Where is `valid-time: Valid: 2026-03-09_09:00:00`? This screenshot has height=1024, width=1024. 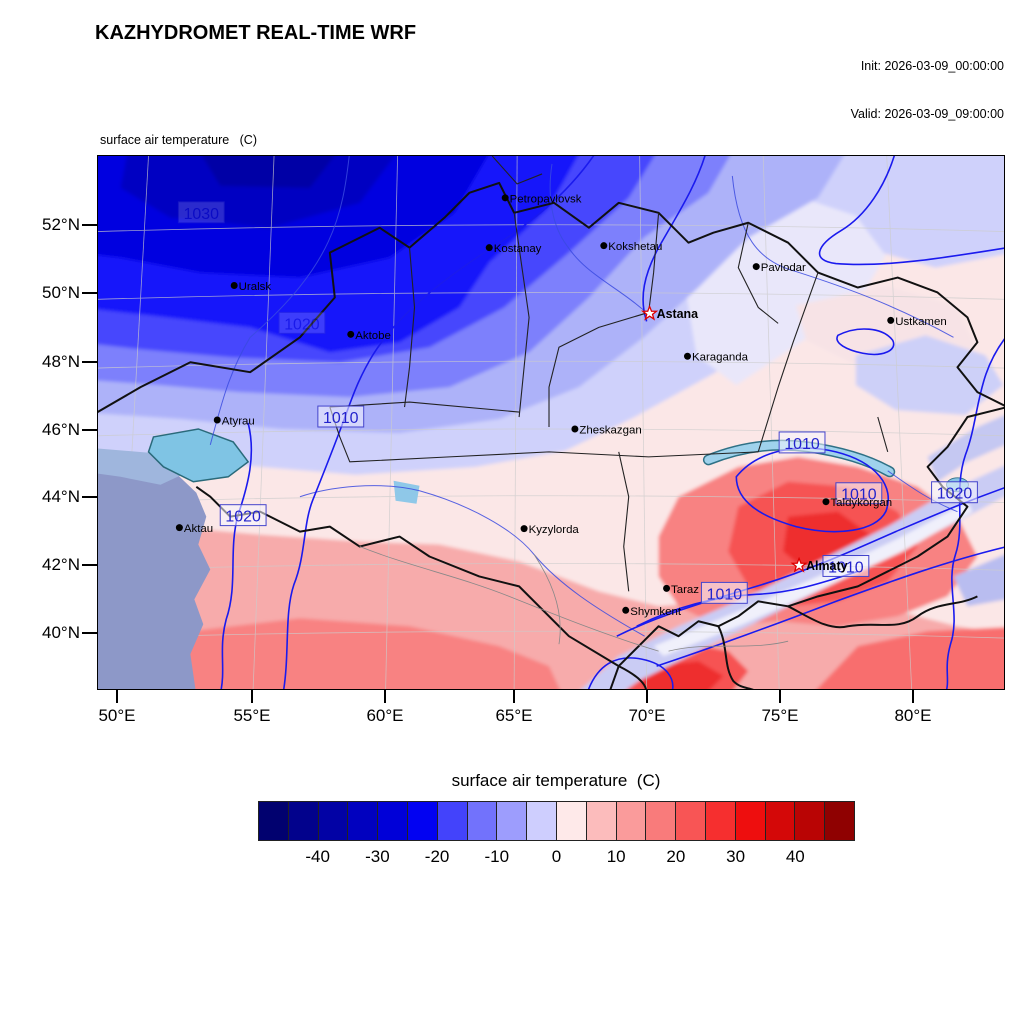
valid-time: Valid: 2026-03-09_09:00:00 is located at coordinates (927, 114).